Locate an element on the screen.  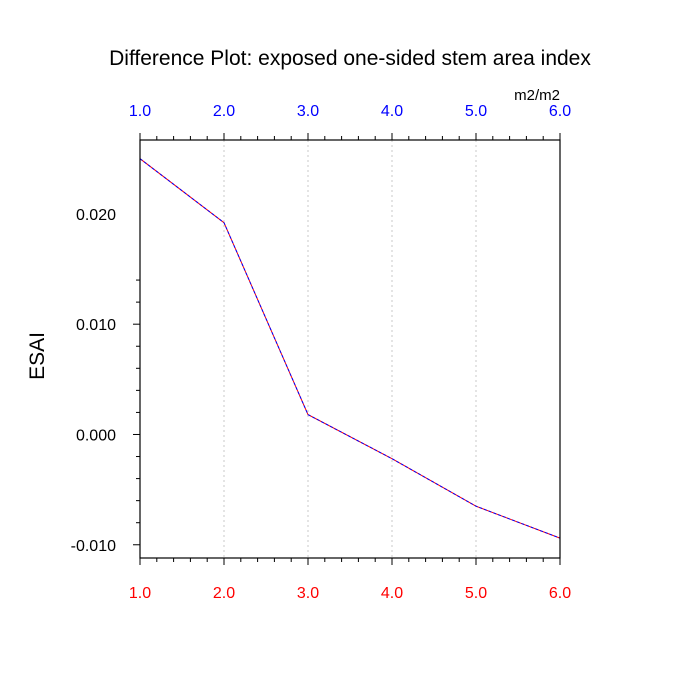
x-tick-label-bottom: 1.0 is located at coordinates (140, 593).